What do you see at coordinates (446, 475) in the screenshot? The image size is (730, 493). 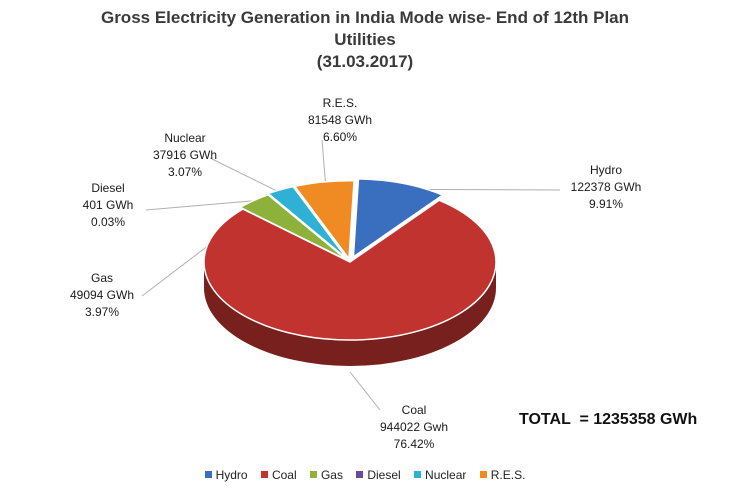 I see `legend-label-nuclear: Nuclear` at bounding box center [446, 475].